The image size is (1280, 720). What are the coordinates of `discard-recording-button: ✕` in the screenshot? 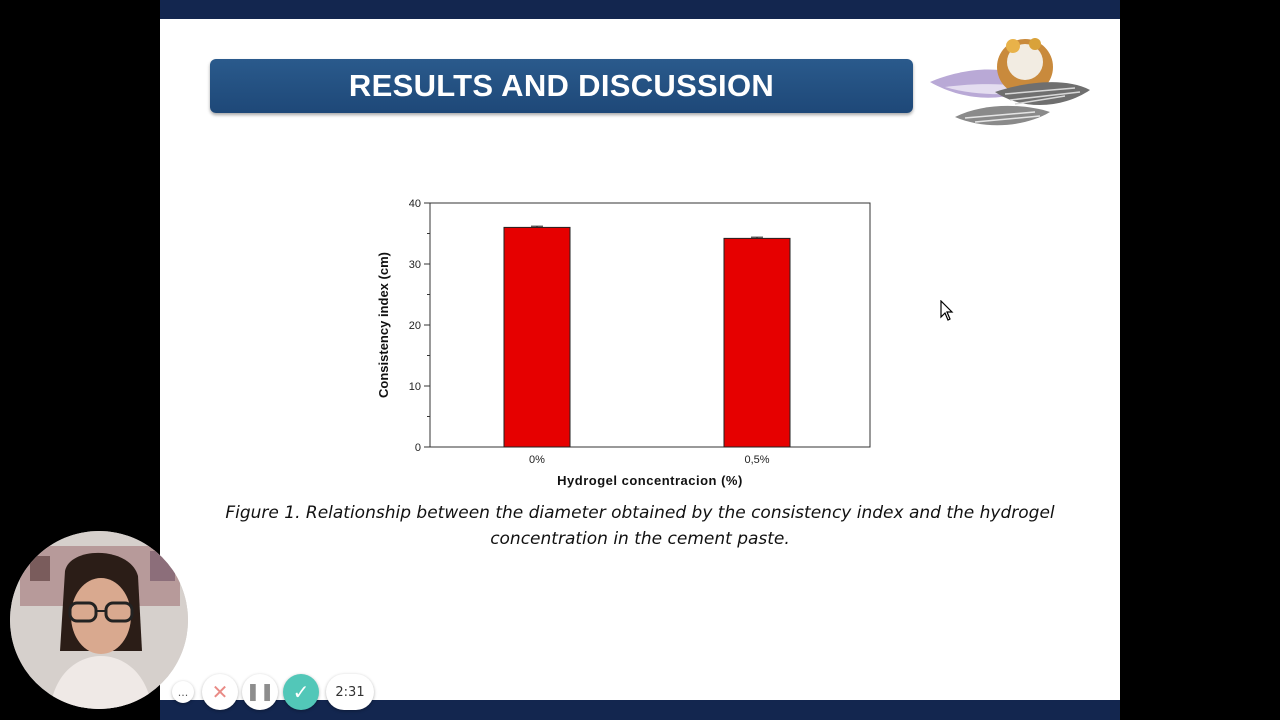 It's located at (220, 692).